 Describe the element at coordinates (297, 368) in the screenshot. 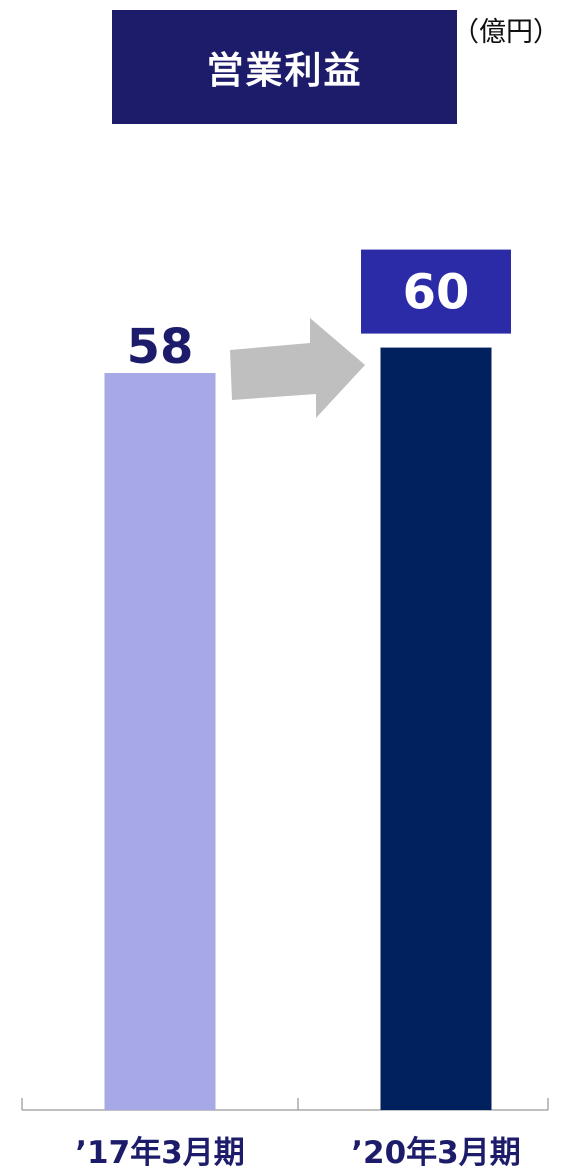

I see `growth-arrow` at that location.